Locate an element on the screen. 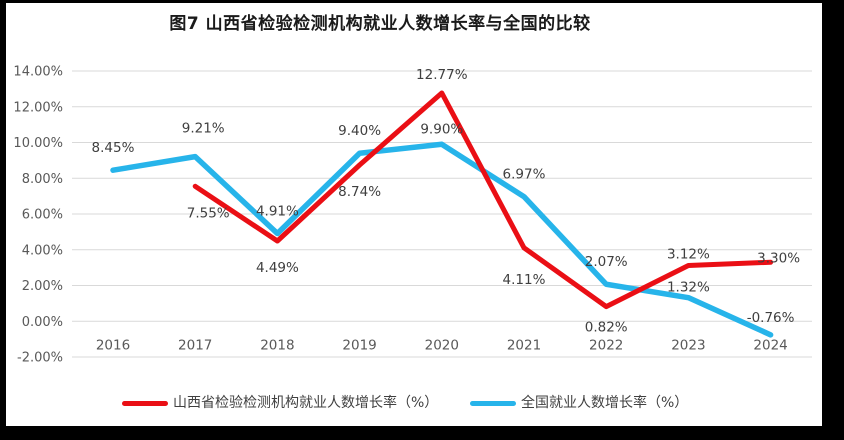 This screenshot has height=440, width=844. data-label: 0.82% is located at coordinates (606, 328).